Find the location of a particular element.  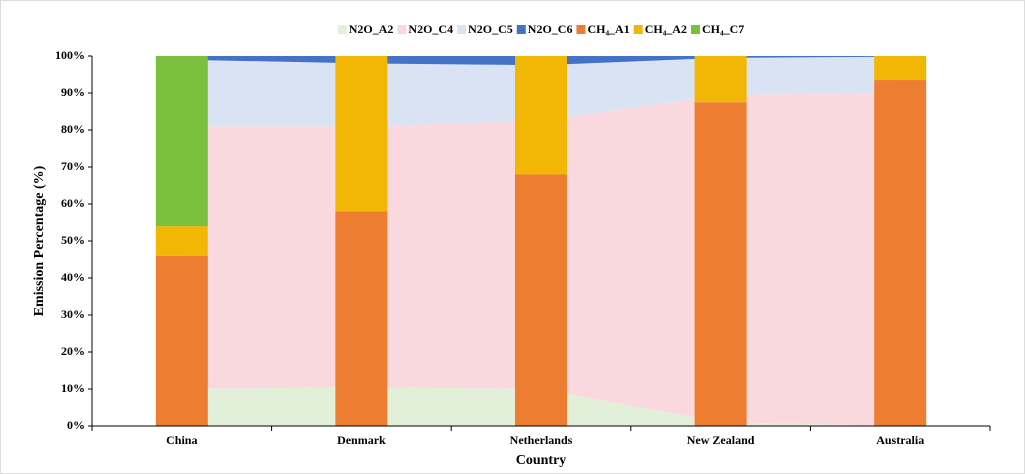

x-tick-label: Australia is located at coordinates (900, 440).